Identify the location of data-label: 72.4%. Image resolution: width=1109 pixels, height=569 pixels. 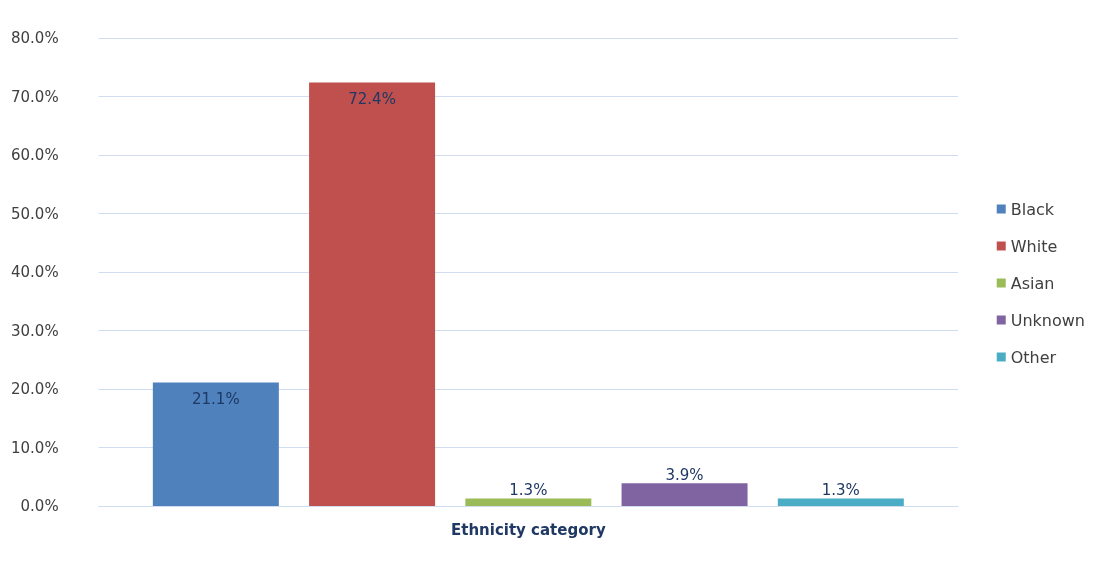
(372, 98).